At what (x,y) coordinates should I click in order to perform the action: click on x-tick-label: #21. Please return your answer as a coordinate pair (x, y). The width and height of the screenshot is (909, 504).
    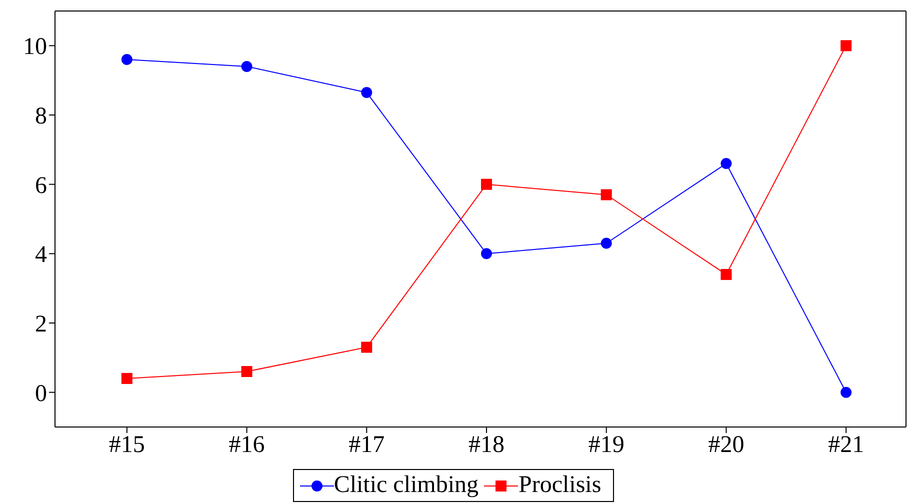
    Looking at the image, I should click on (846, 445).